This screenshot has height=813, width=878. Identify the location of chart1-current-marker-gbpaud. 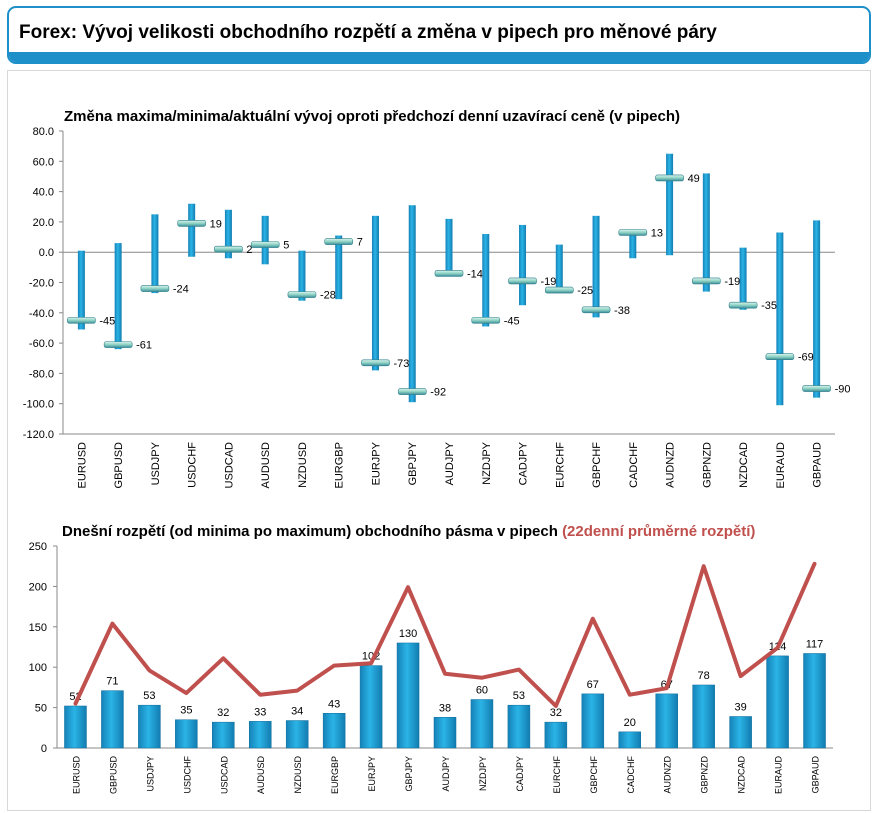
(816, 388).